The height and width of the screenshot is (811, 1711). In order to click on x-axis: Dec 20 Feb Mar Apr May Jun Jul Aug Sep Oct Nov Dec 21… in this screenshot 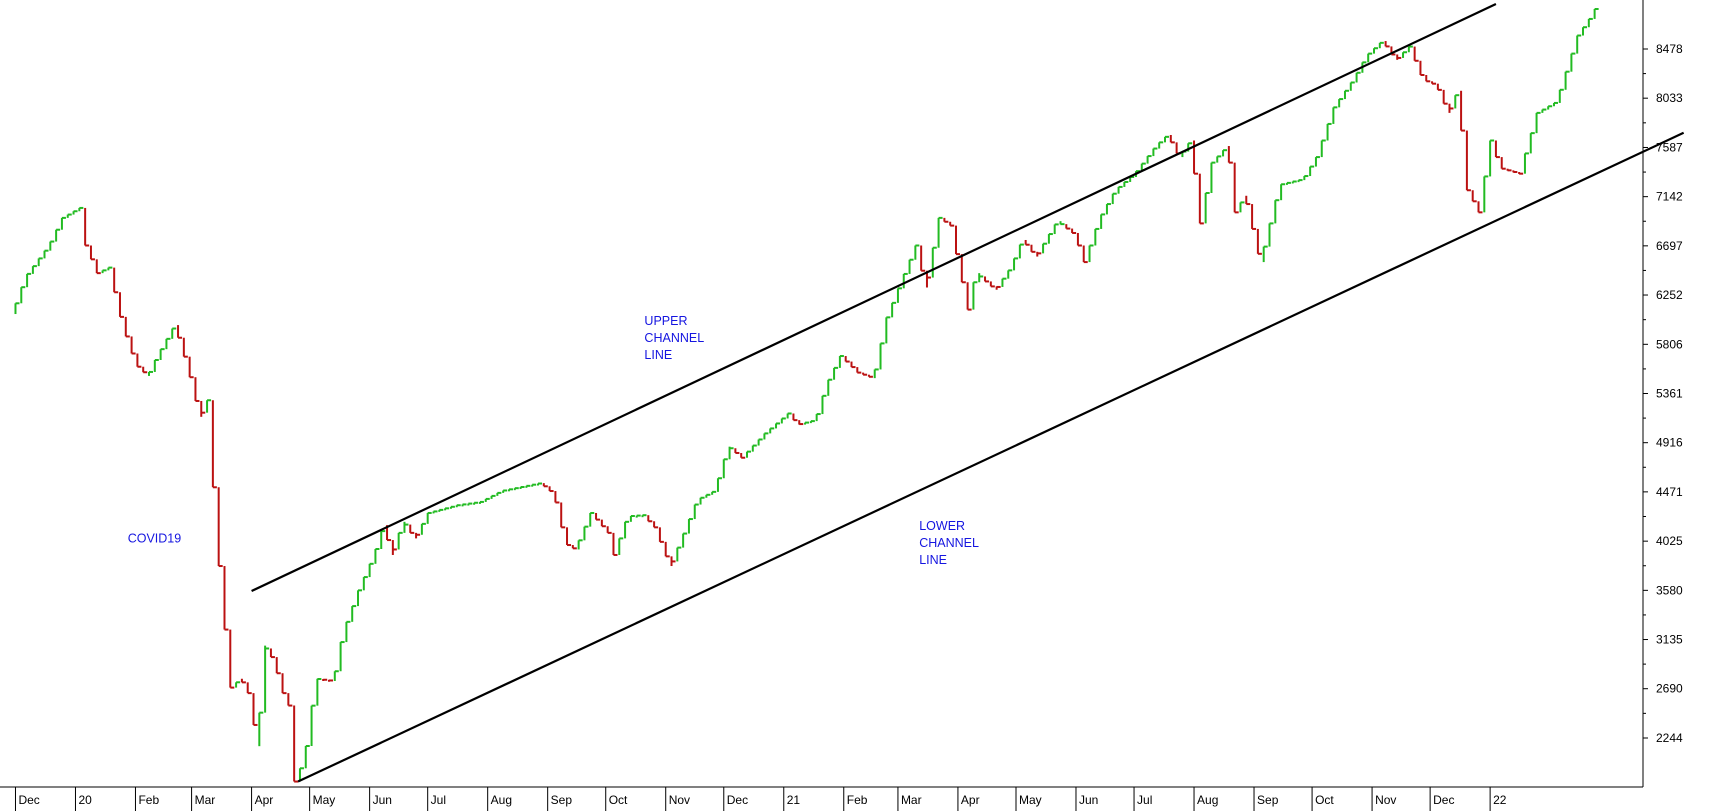, I will do `click(821, 798)`.